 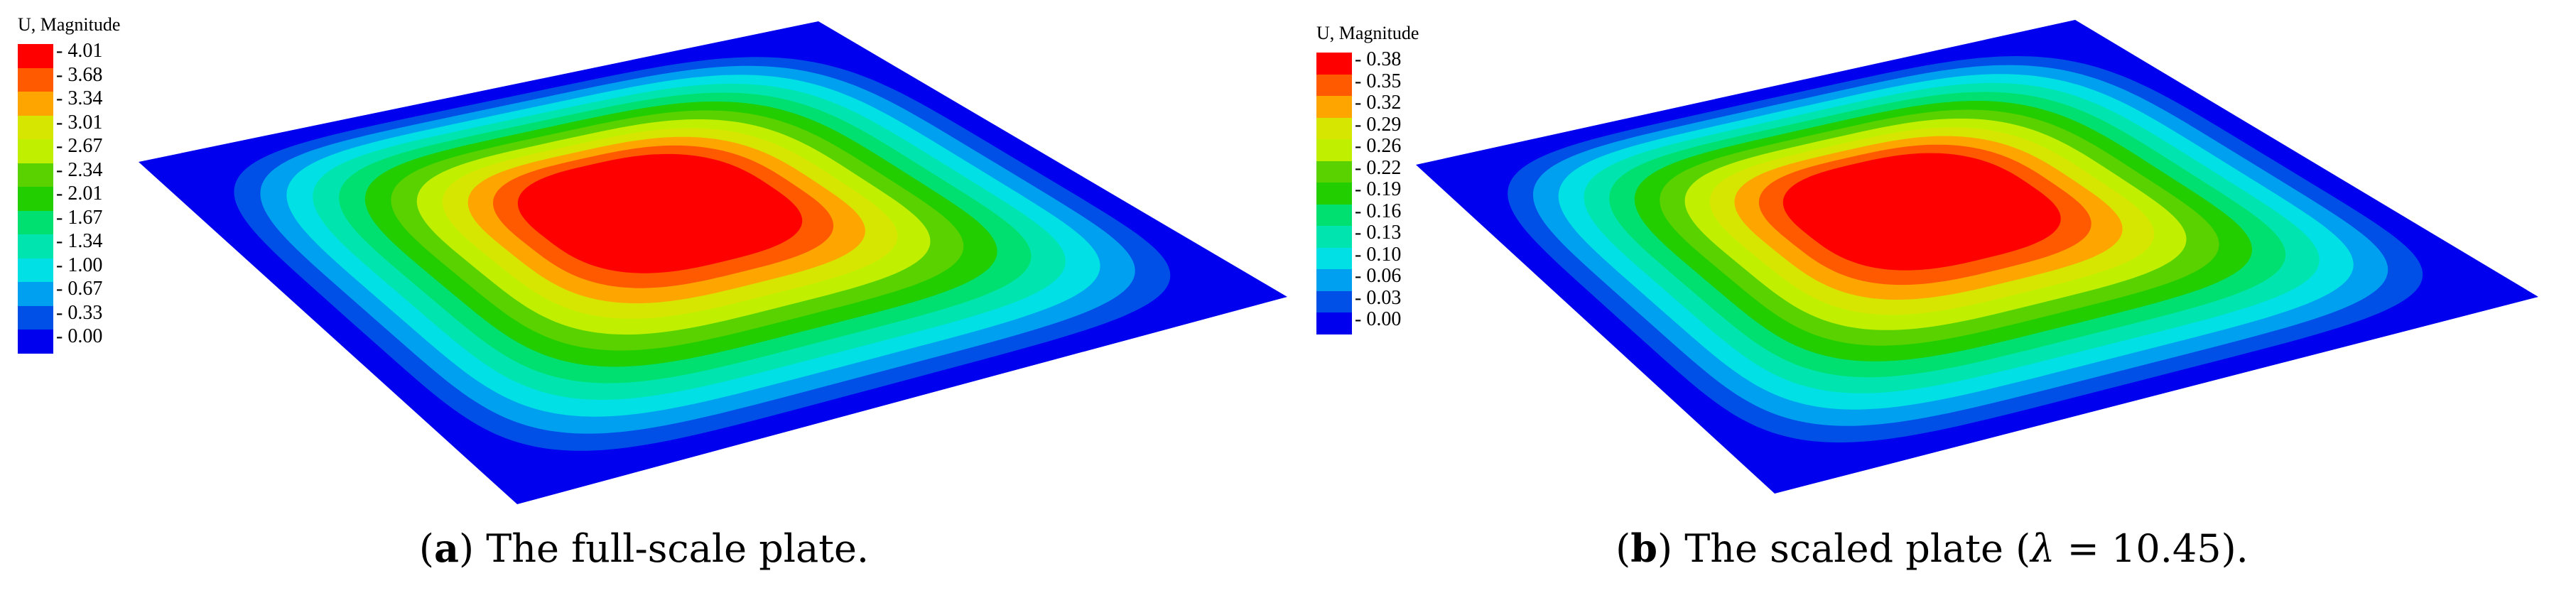 I want to click on legend-label: - 0.35, so click(x=1378, y=81).